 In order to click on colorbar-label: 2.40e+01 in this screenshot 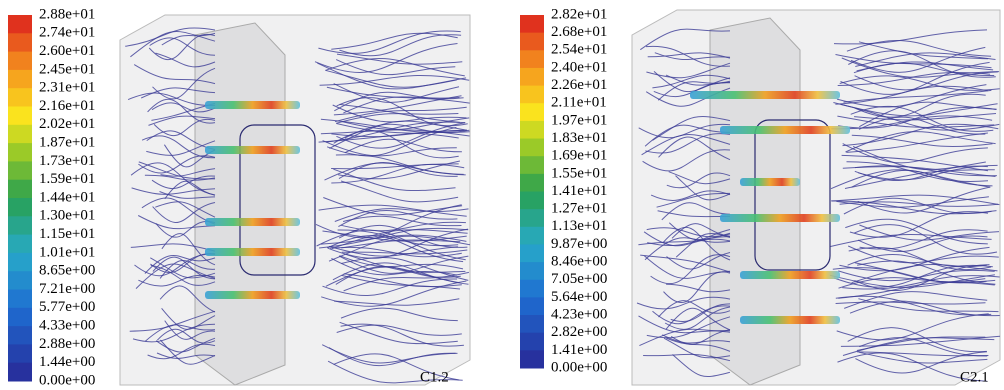, I will do `click(579, 67)`.